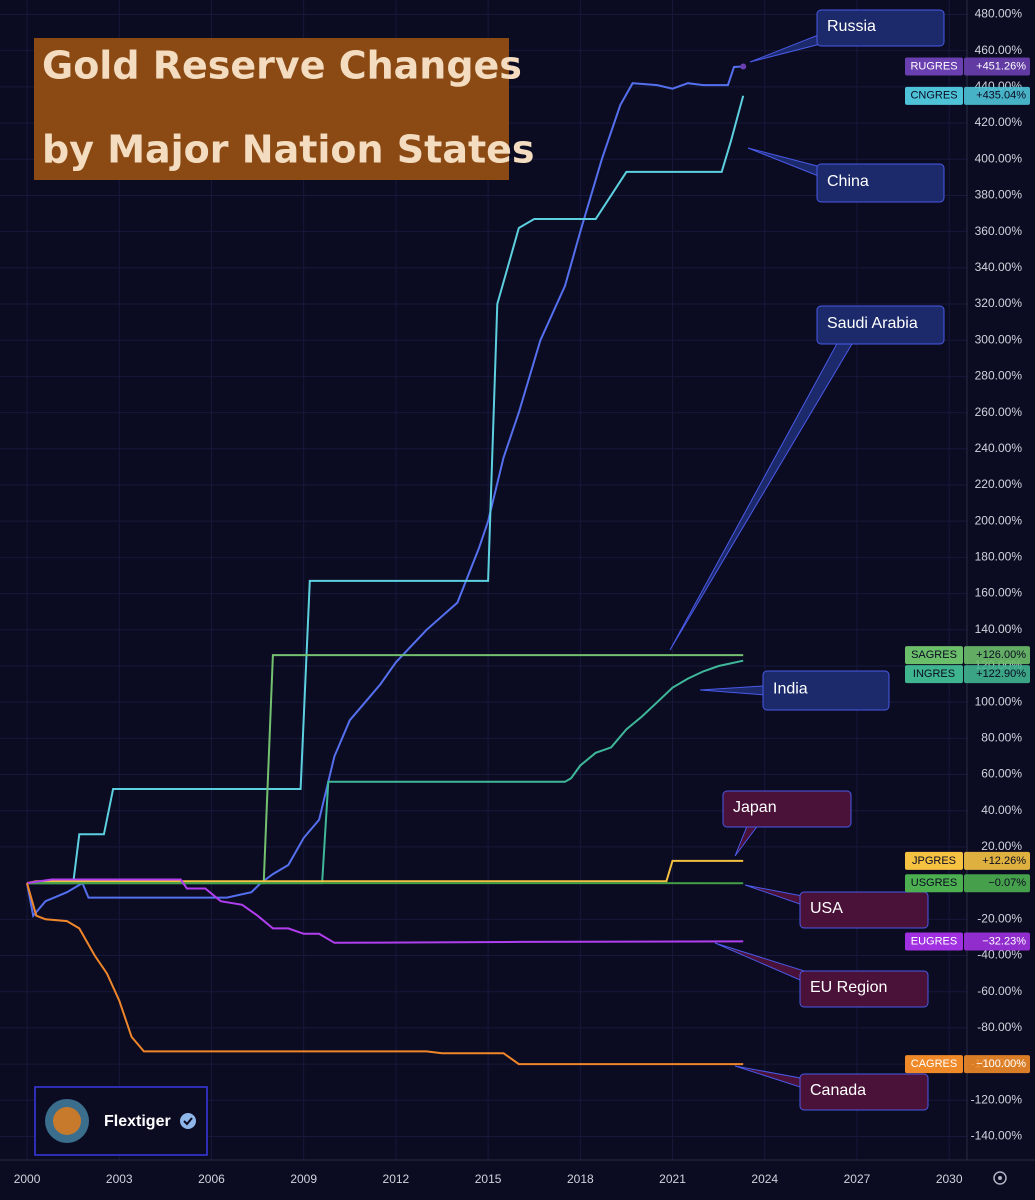  I want to click on data-label: +126.00%, so click(1001, 655).